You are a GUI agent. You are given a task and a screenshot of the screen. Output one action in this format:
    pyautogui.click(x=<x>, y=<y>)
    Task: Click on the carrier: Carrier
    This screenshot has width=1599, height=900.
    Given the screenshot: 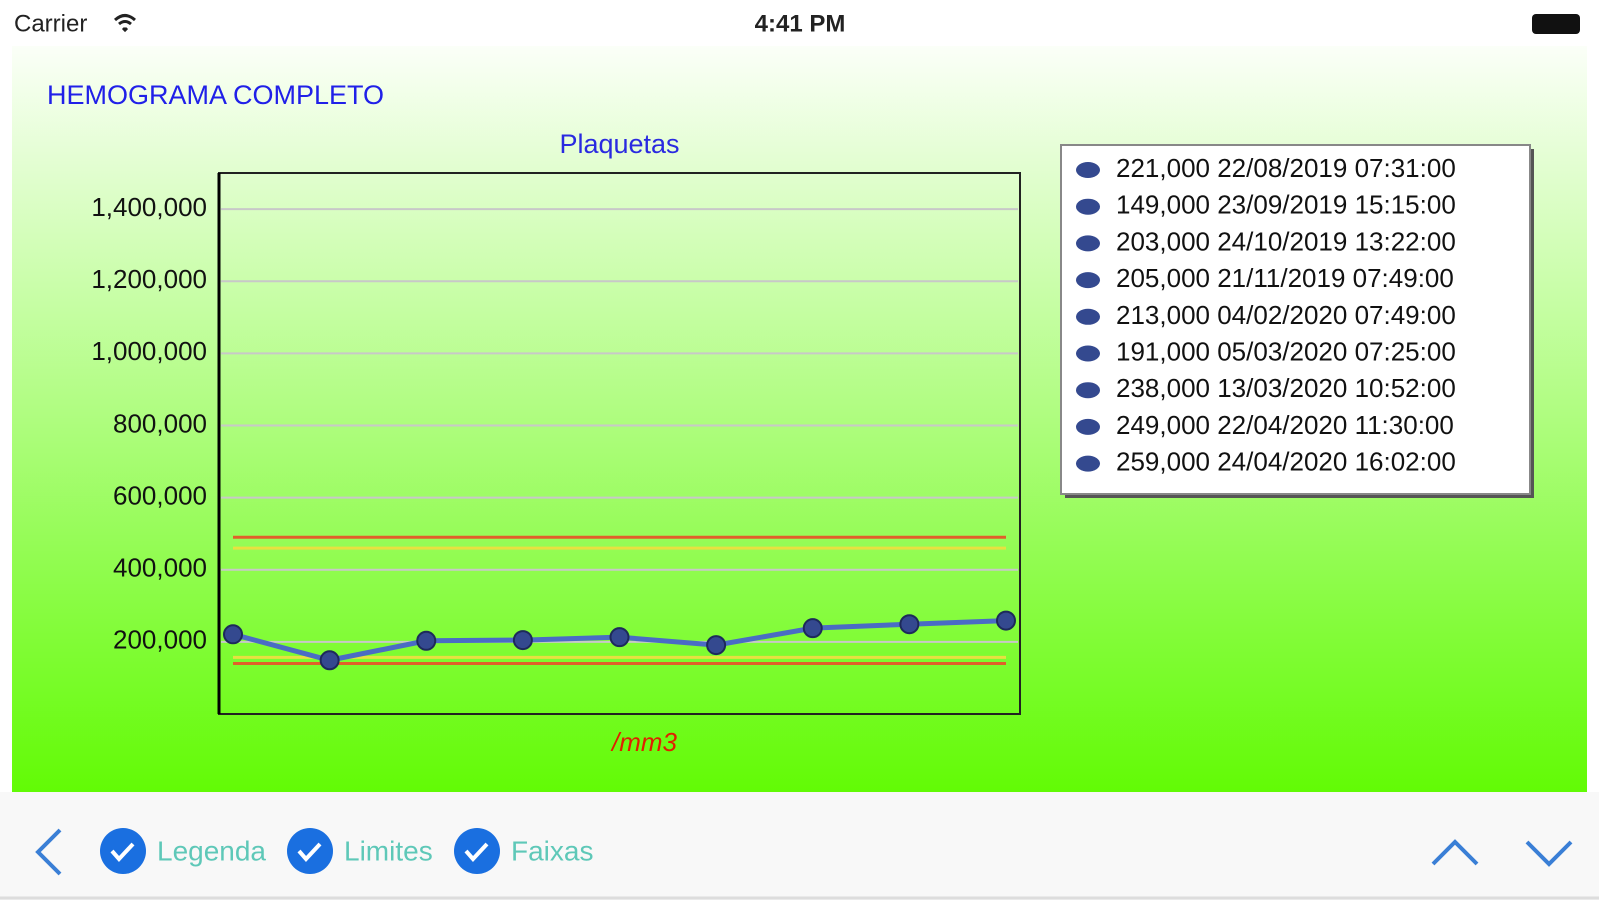 What is the action you would take?
    pyautogui.click(x=50, y=23)
    